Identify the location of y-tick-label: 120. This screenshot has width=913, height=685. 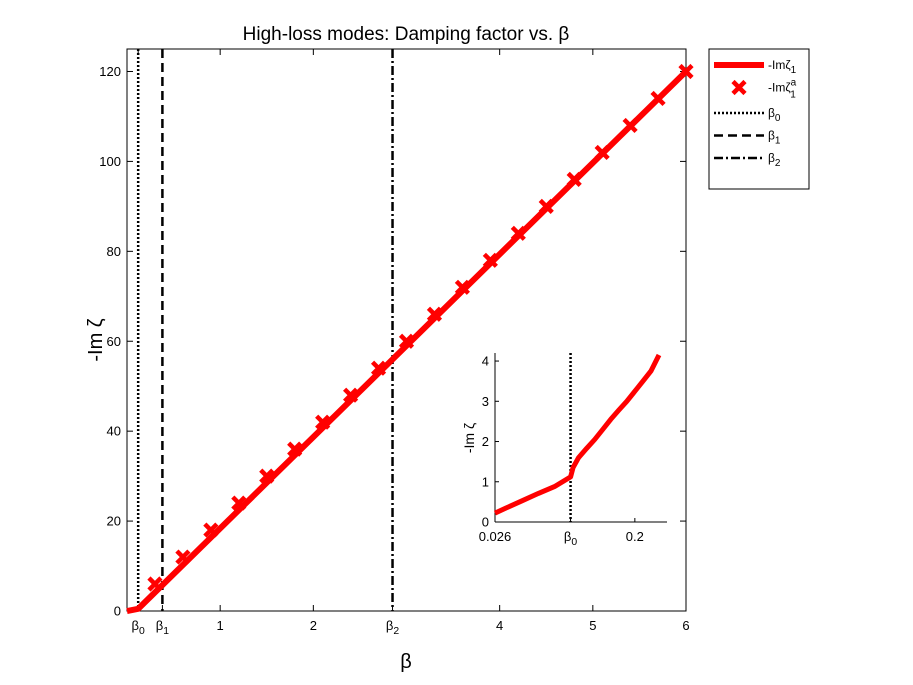
(110, 71).